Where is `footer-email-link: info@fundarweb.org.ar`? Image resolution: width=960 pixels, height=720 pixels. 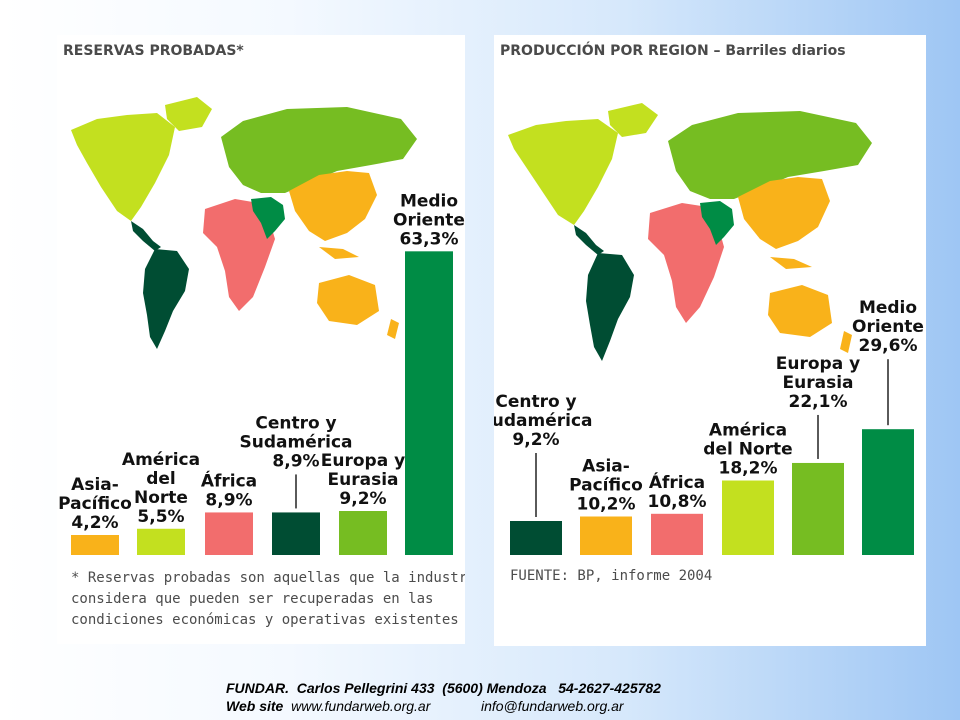 footer-email-link: info@fundarweb.org.ar is located at coordinates (552, 706).